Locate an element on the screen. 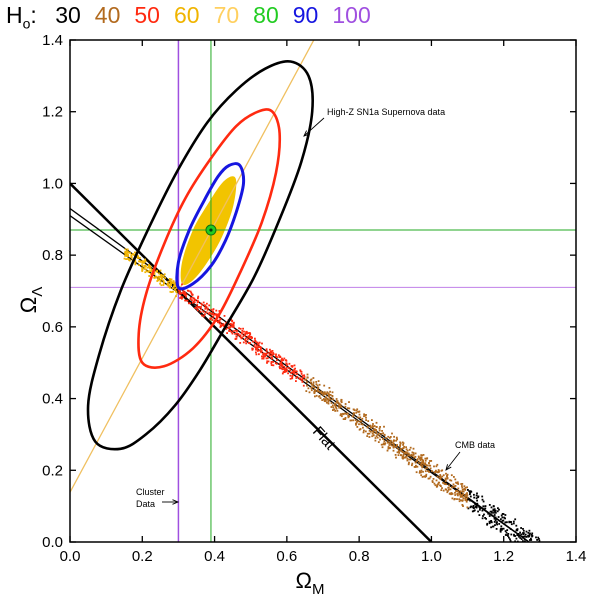  y-tick-label: 1.0 is located at coordinates (52, 183).